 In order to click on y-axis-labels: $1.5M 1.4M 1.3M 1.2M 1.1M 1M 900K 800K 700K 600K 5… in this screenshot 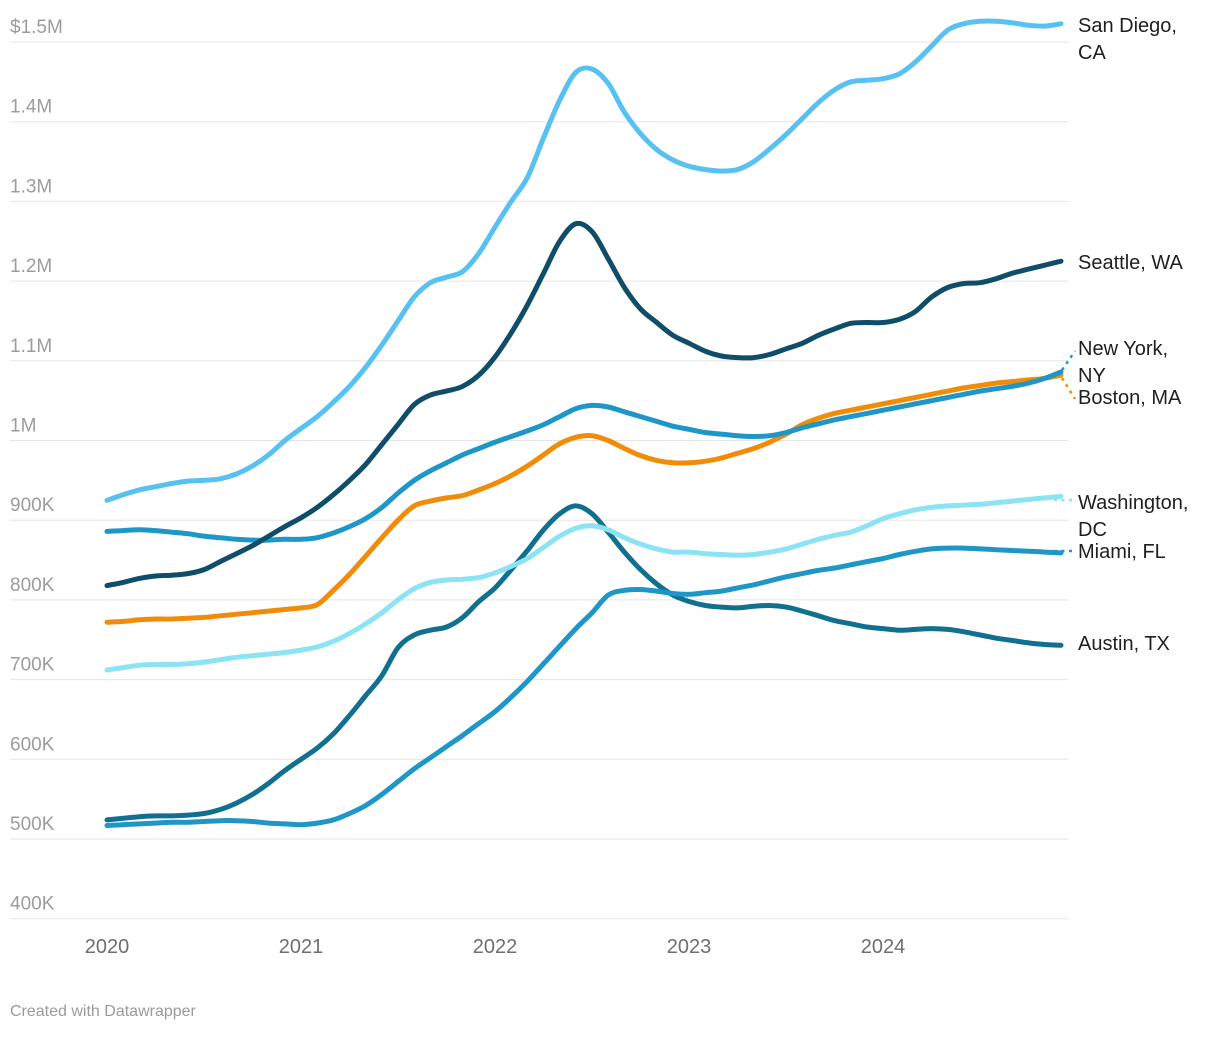, I will do `click(36, 466)`.